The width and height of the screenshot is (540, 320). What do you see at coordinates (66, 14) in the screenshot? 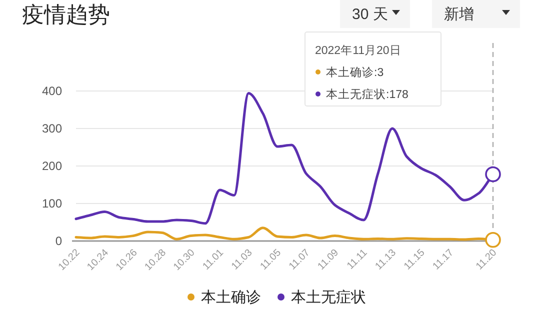
I see `title: 疫情趋势` at bounding box center [66, 14].